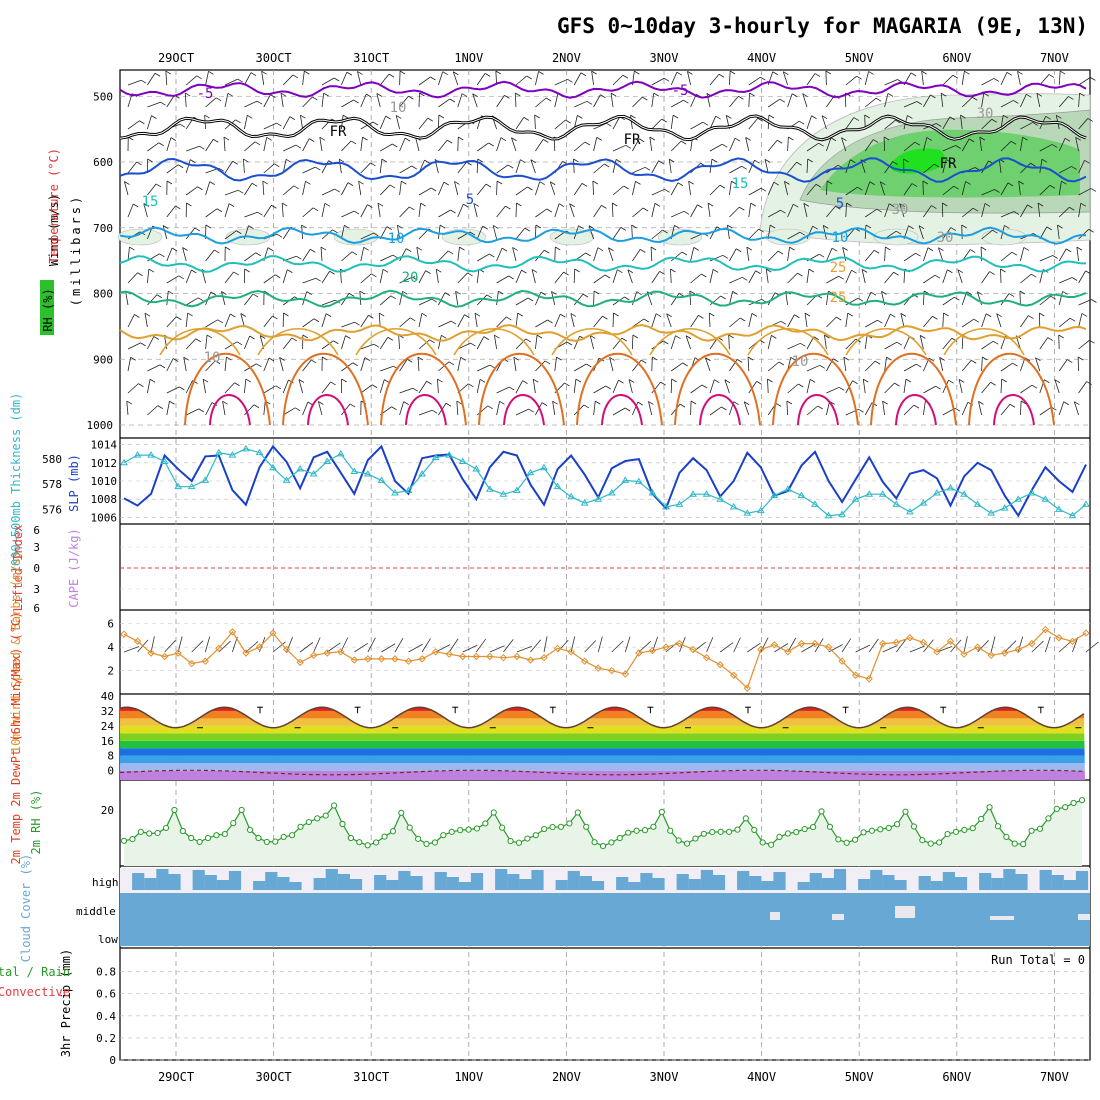 The image size is (1100, 1100). Describe the element at coordinates (593, 1016) in the screenshot. I see `precip-panel: 0.80.60.40.20` at that location.